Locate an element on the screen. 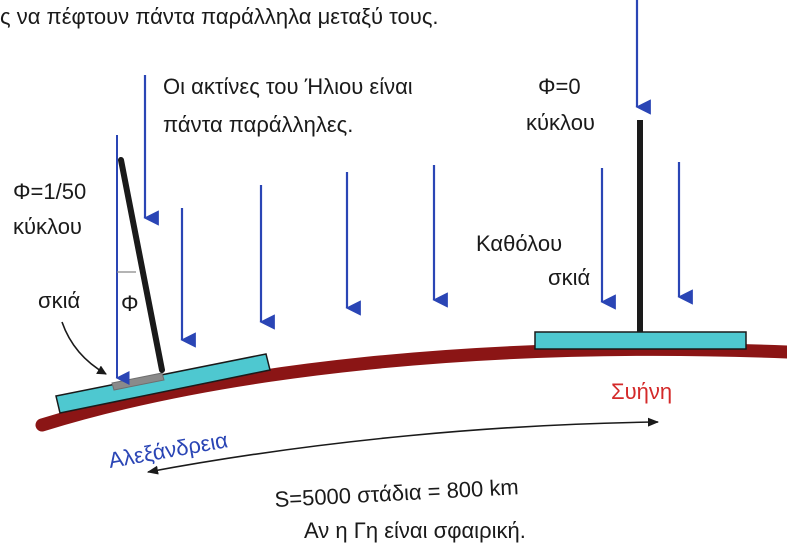  alexandria-platform is located at coordinates (163, 383).